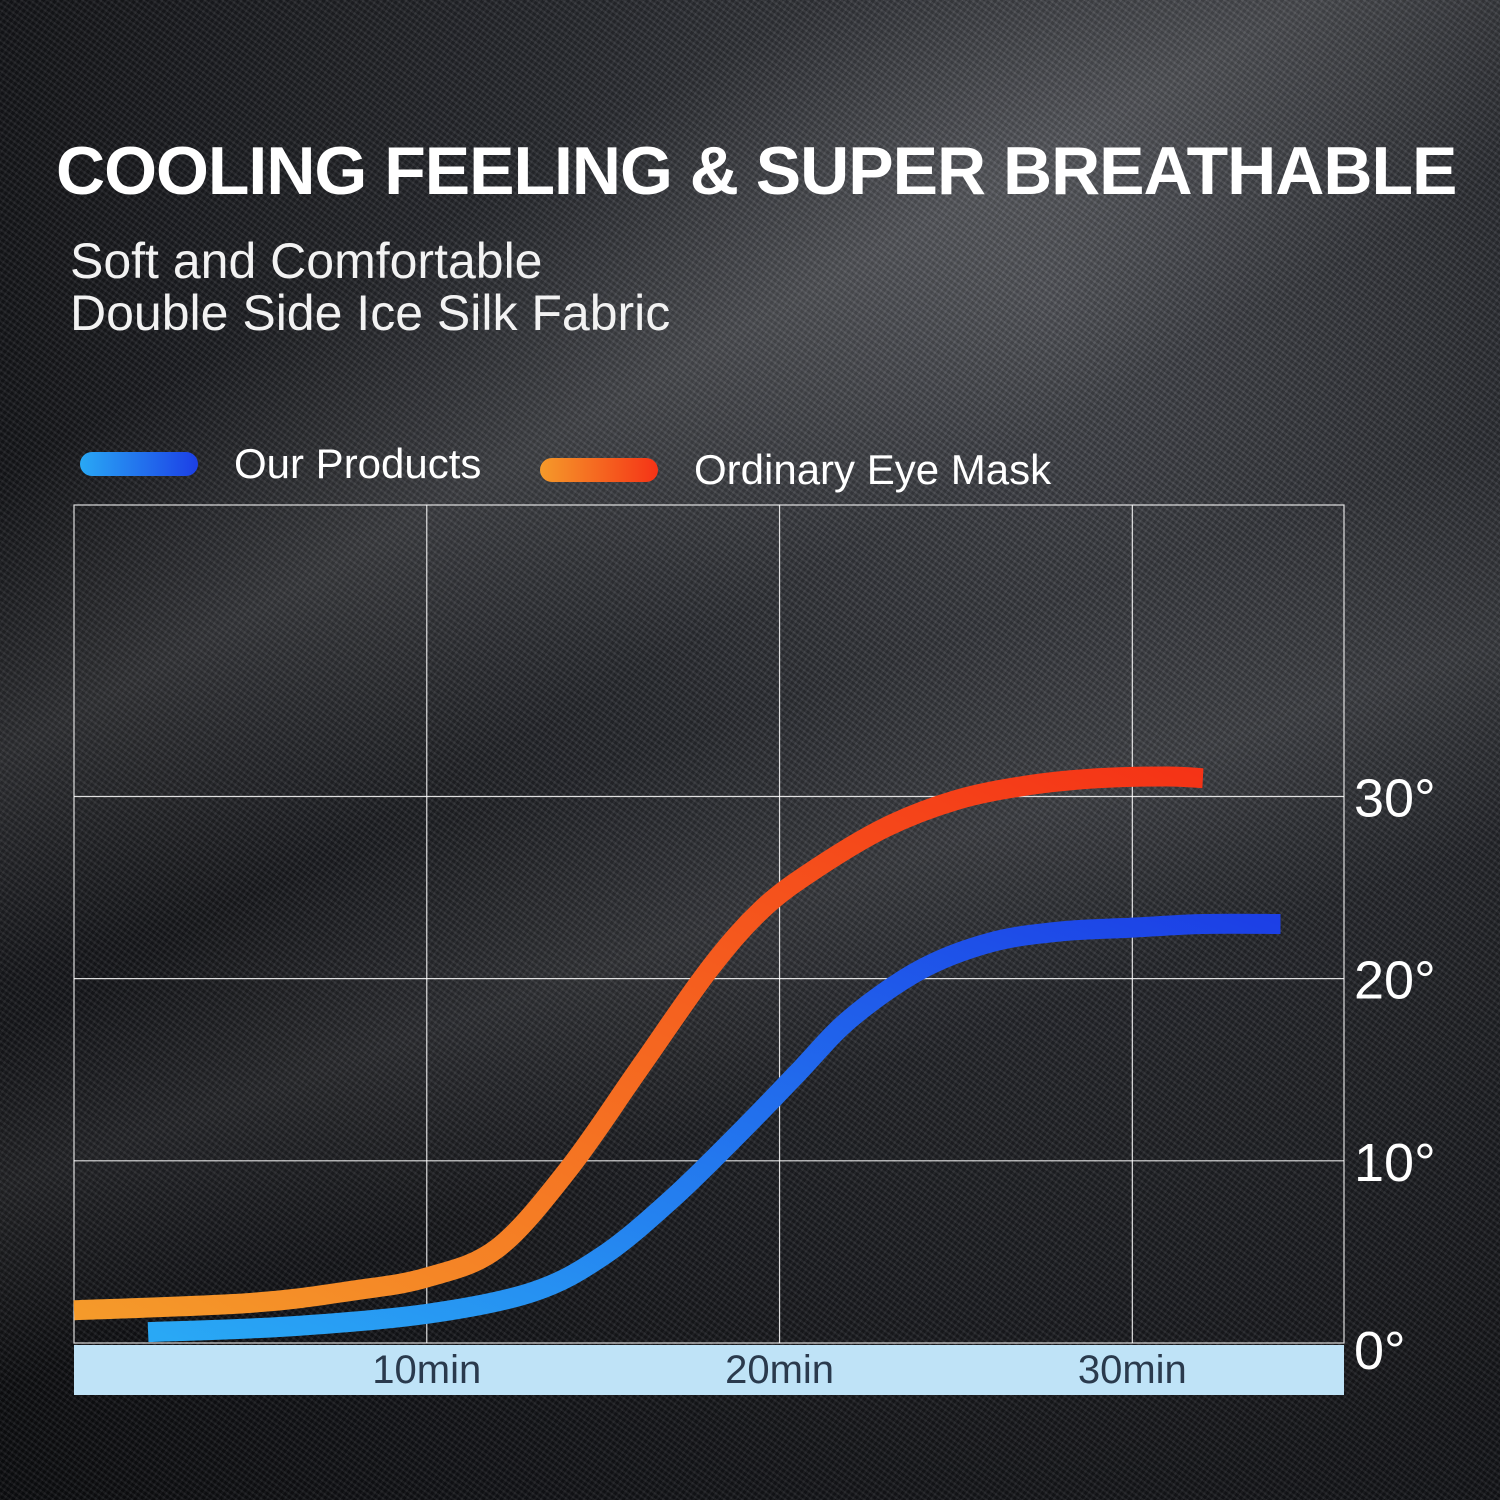  What do you see at coordinates (1395, 981) in the screenshot?
I see `y-tick-label: 20°` at bounding box center [1395, 981].